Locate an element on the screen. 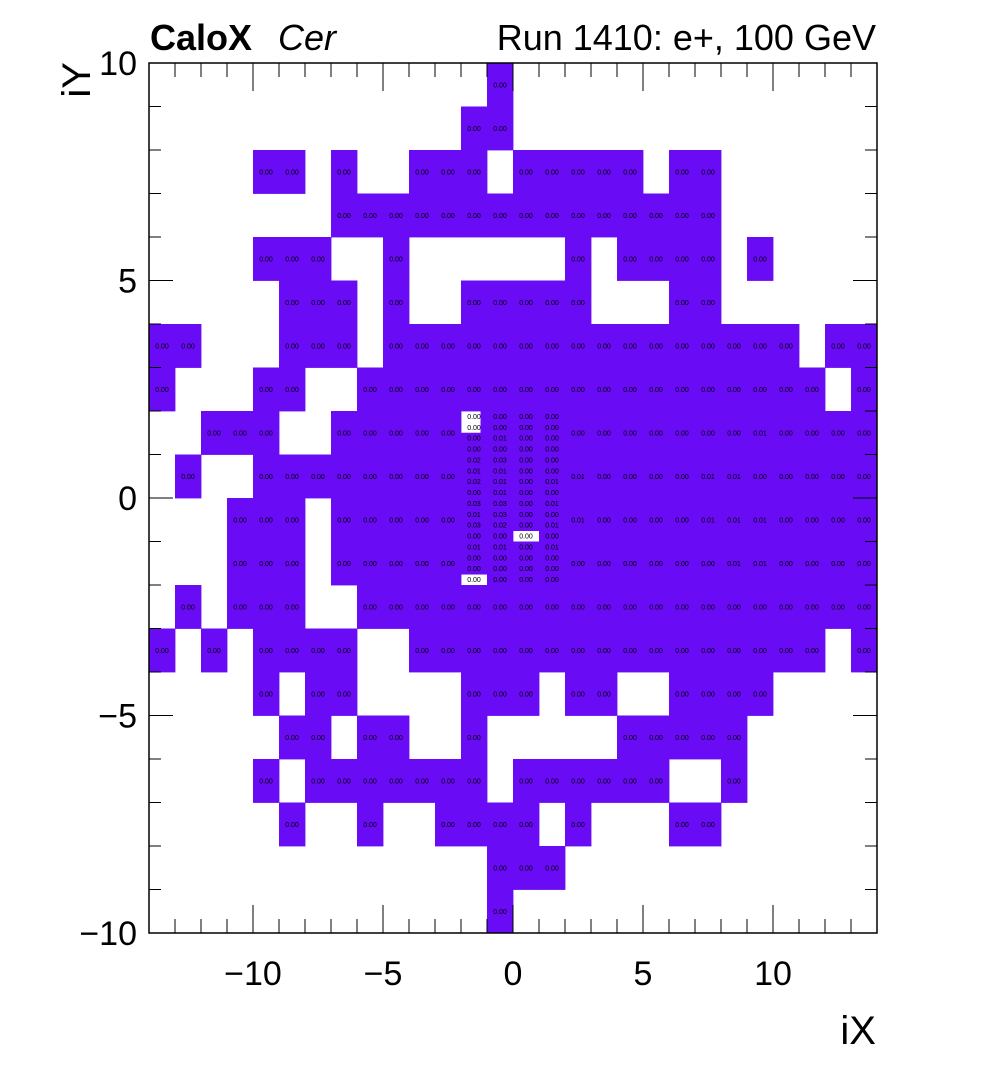 The image size is (996, 1072). y-axis-title: iY is located at coordinates (77, 80).